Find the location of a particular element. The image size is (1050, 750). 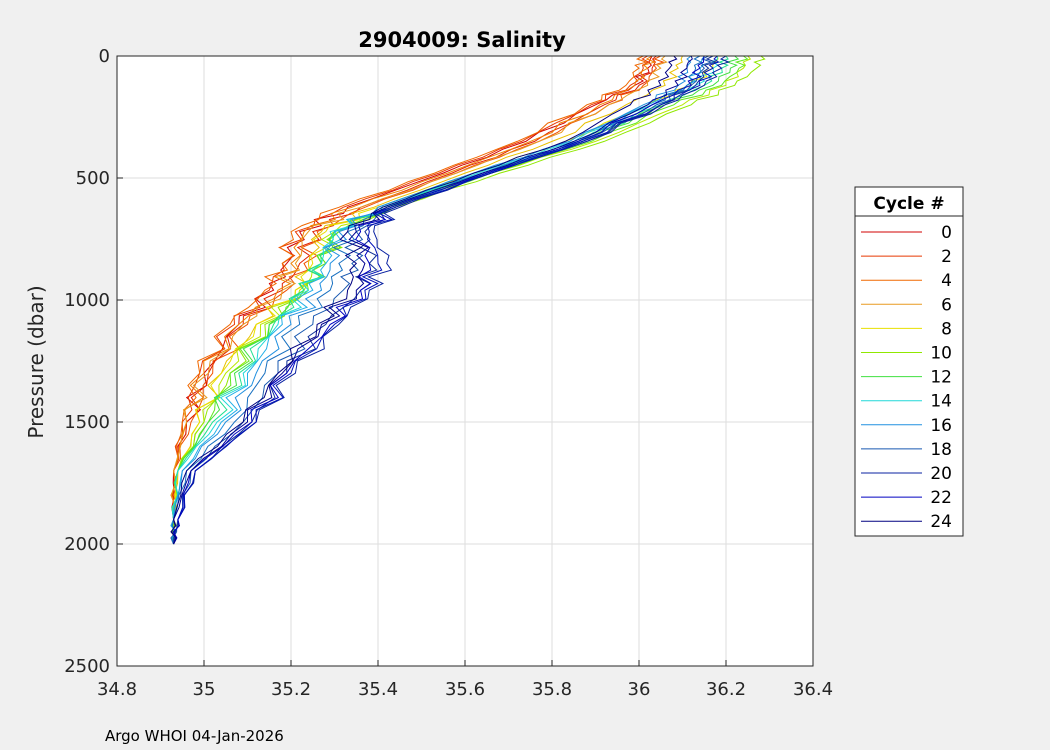

legend-label: 16 is located at coordinates (941, 426).